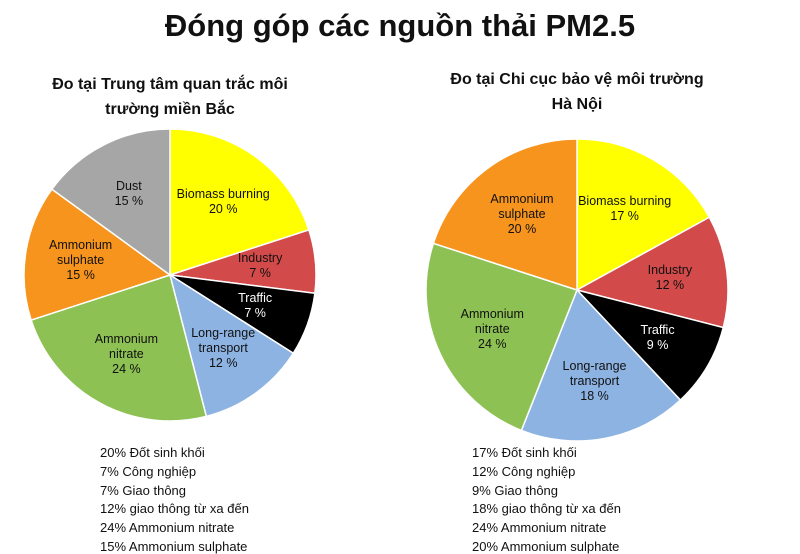  What do you see at coordinates (577, 92) in the screenshot?
I see `chart-subtitle: Đo tại Chi cục bảo vệ môi trường Hà Nội` at bounding box center [577, 92].